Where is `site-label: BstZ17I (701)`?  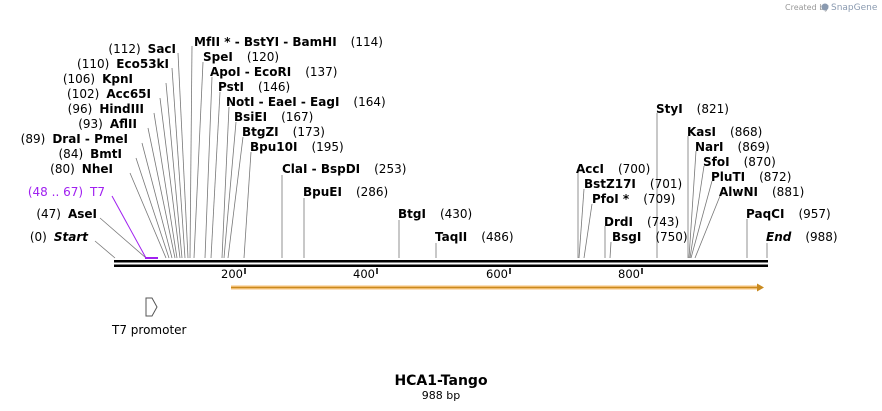
site-label: BstZ17I (701) is located at coordinates (633, 184).